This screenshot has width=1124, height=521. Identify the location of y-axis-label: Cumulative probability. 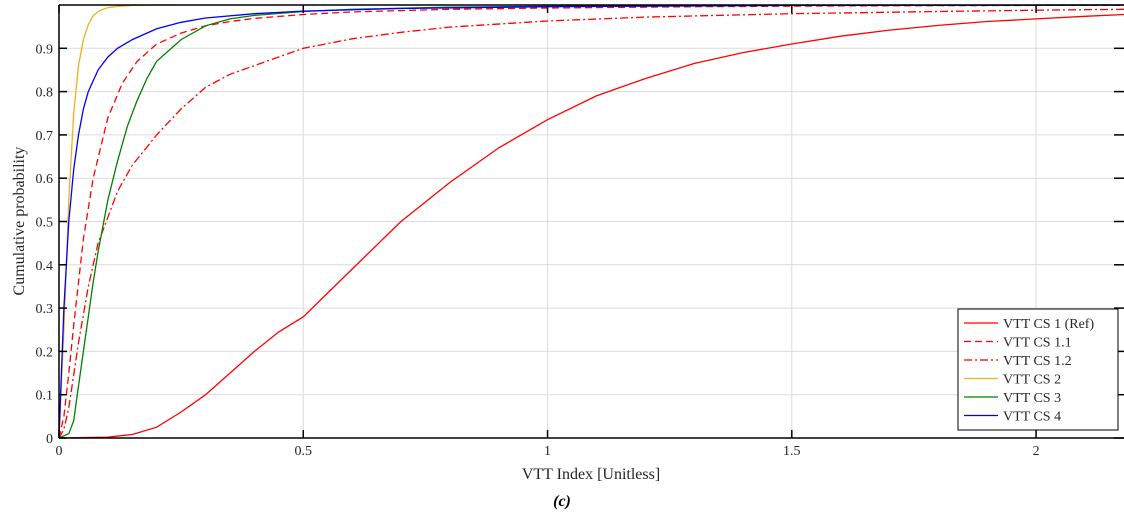
(19, 221).